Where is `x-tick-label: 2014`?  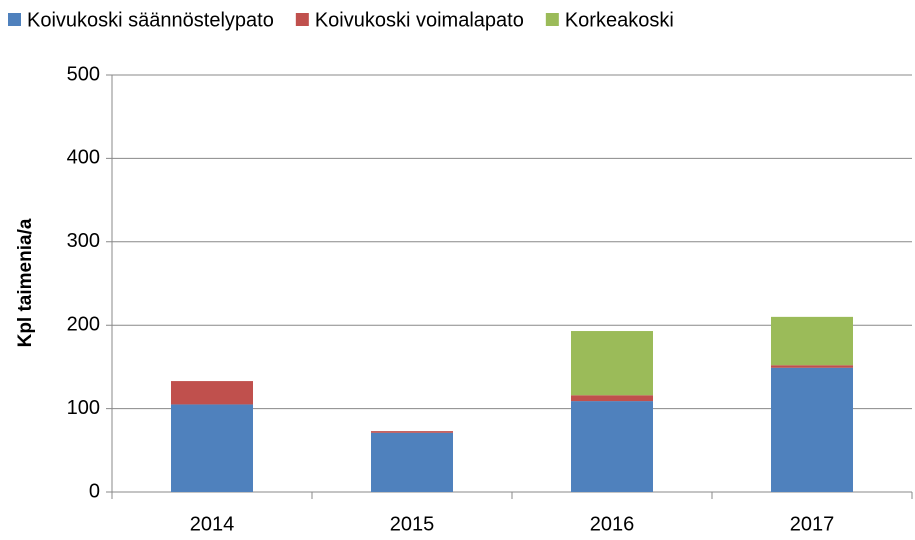 x-tick-label: 2014 is located at coordinates (212, 524).